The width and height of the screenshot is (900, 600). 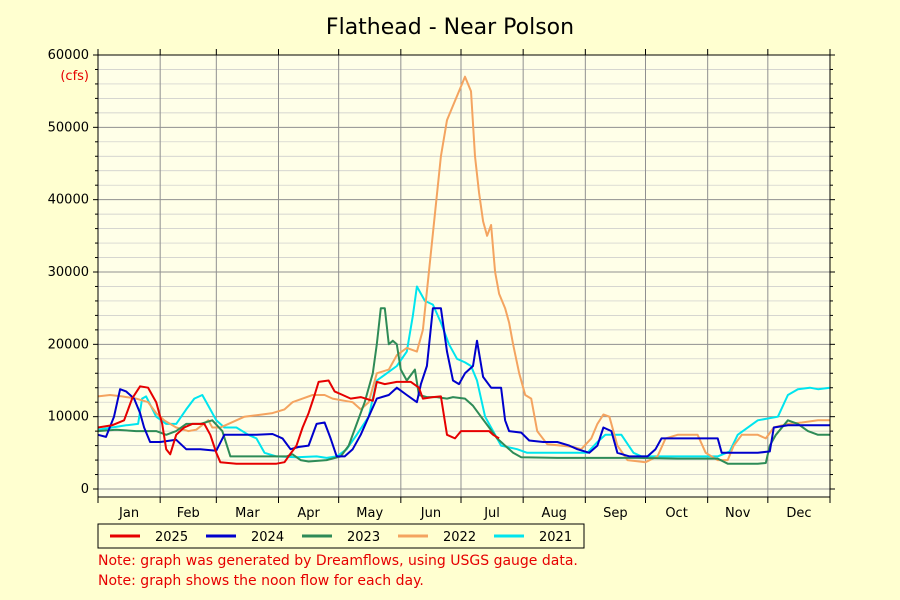 What do you see at coordinates (74, 76) in the screenshot?
I see `y-axis-unit-label: (cfs)` at bounding box center [74, 76].